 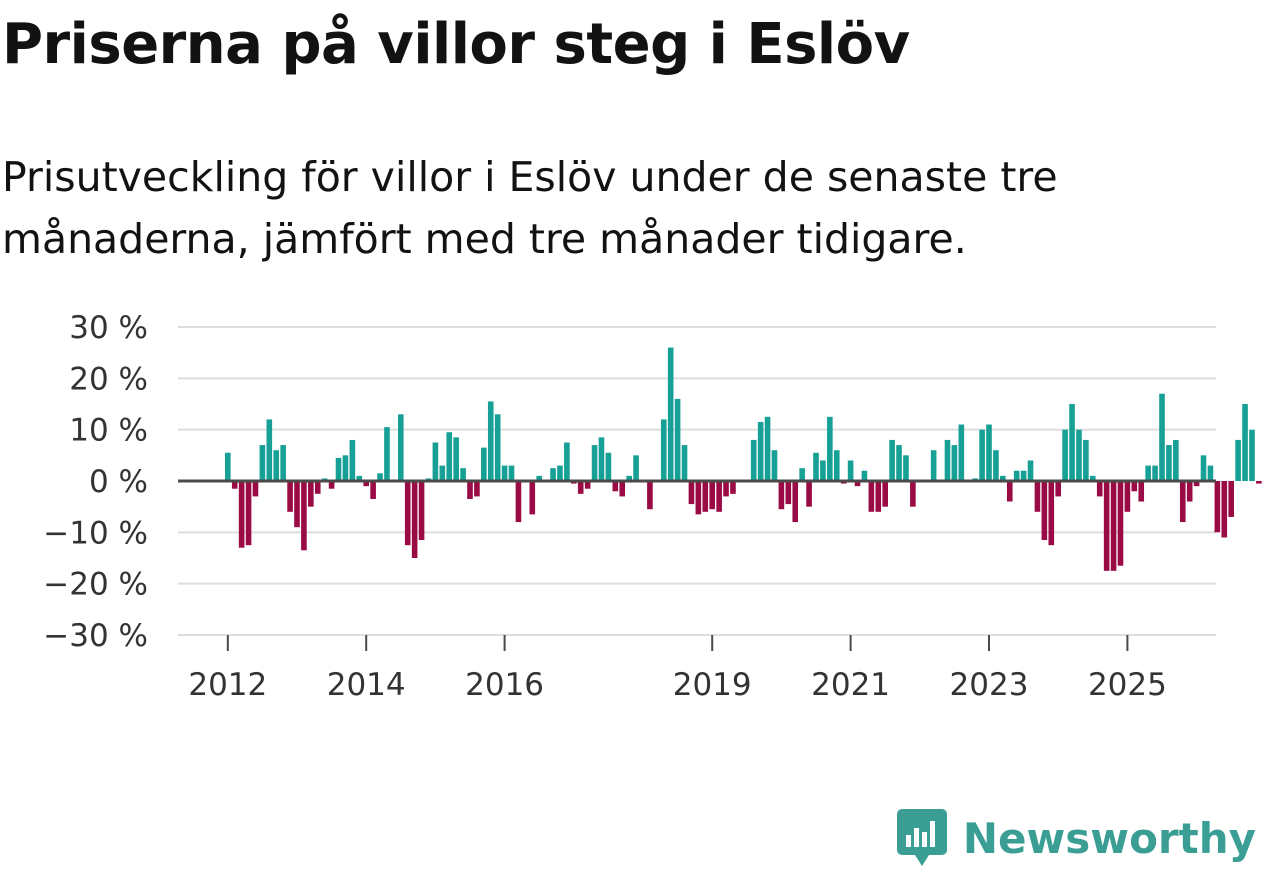 What do you see at coordinates (850, 685) in the screenshot?
I see `x-tick-label: 2021` at bounding box center [850, 685].